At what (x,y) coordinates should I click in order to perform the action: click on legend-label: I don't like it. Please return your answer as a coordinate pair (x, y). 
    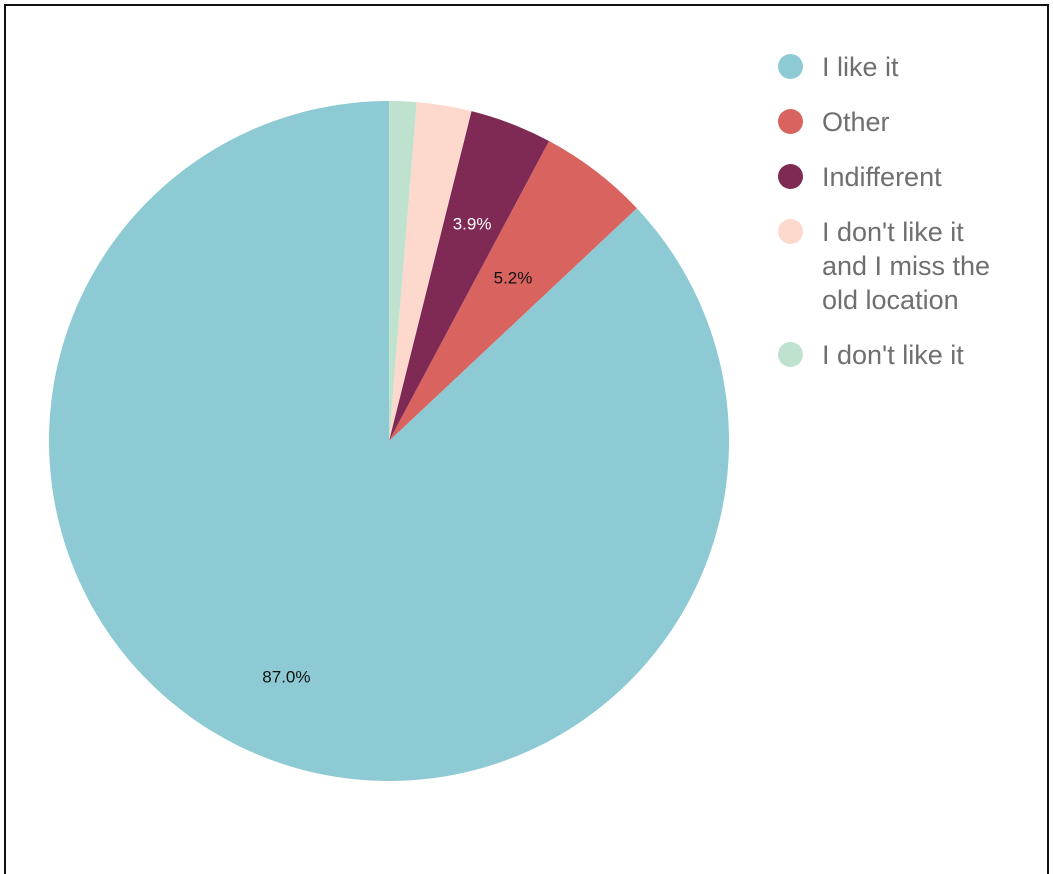
    Looking at the image, I should click on (893, 355).